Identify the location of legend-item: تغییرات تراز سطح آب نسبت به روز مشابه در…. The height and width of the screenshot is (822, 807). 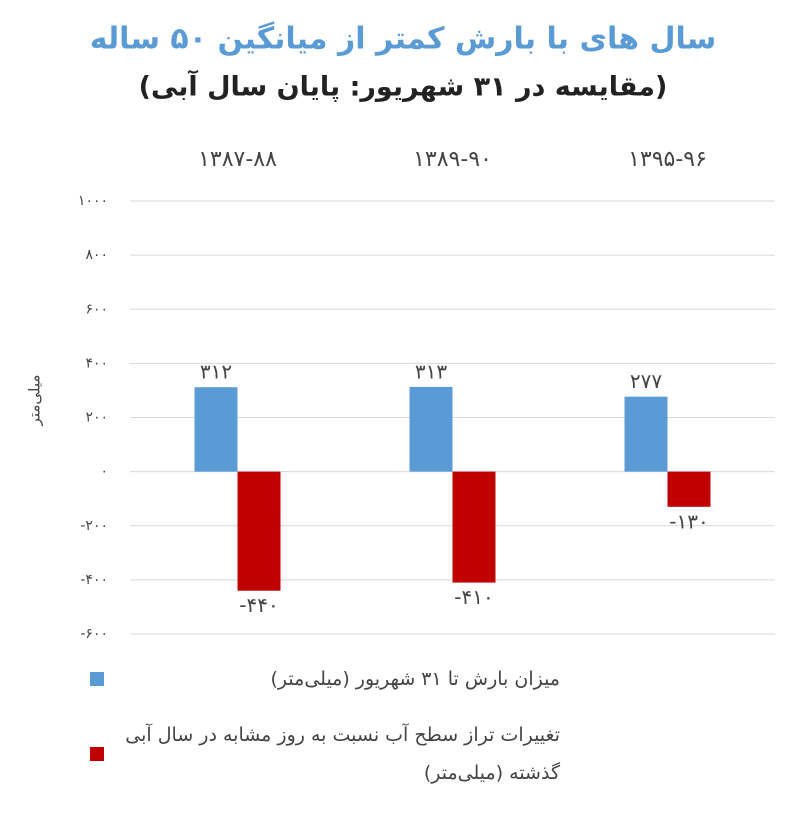
(325, 754).